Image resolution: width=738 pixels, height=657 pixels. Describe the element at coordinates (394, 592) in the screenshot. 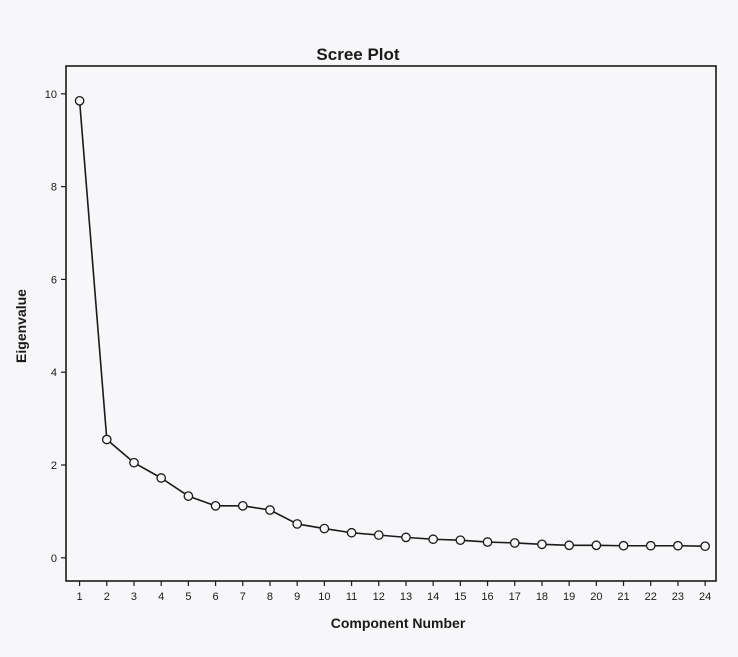

I see `x-axis: 1 2 3 4 5 6 7 8 9 10 11 12 13 14 15 16 17 18 19 20 21 22 23 24` at that location.